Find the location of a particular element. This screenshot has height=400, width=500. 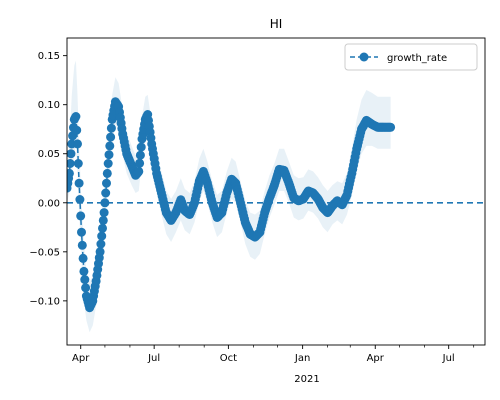

x-tick-label: Jan is located at coordinates (302, 358).